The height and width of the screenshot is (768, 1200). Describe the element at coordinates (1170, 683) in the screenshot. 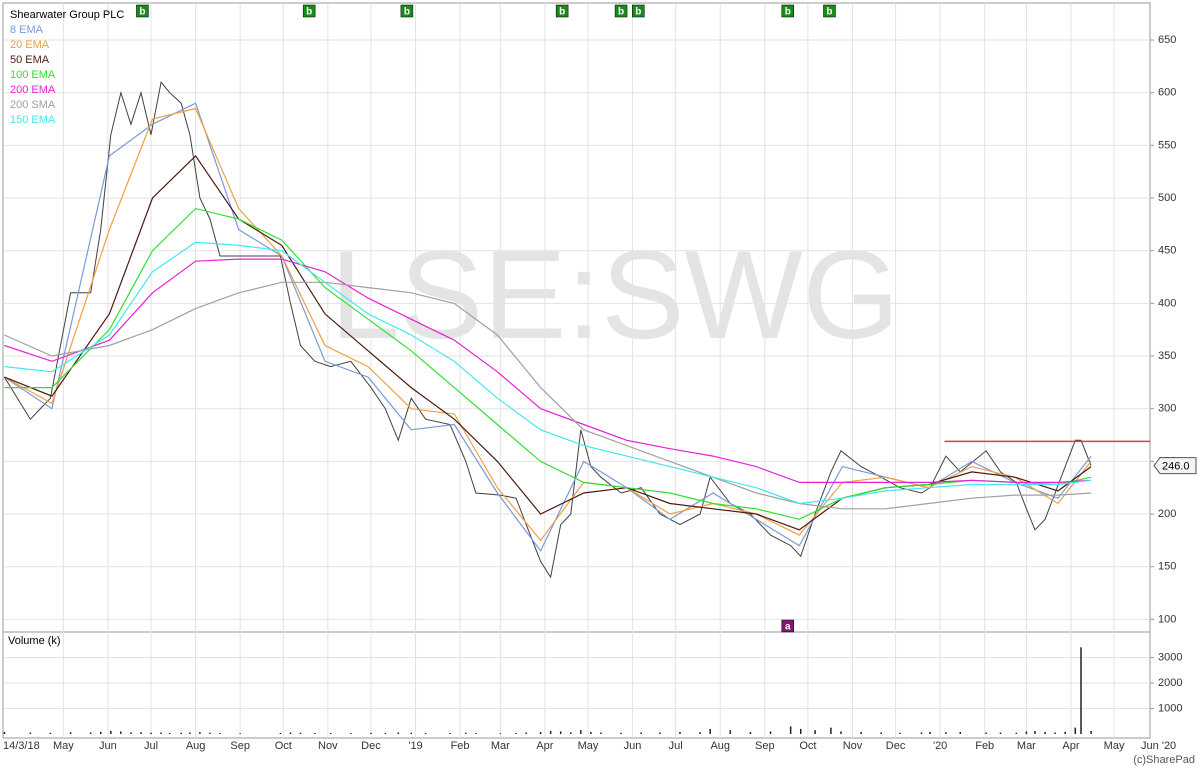

I see `y-tick-label: 2000` at that location.